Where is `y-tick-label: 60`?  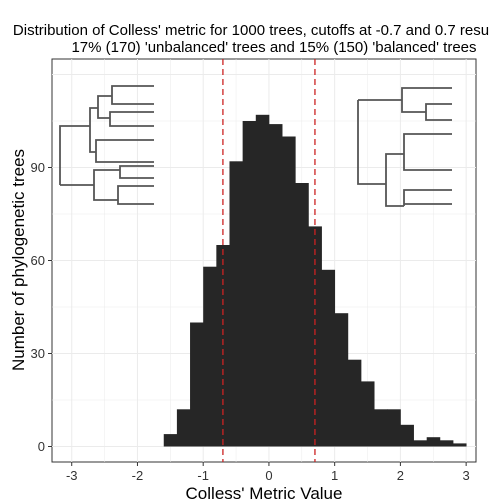
y-tick-label: 60 is located at coordinates (38, 260).